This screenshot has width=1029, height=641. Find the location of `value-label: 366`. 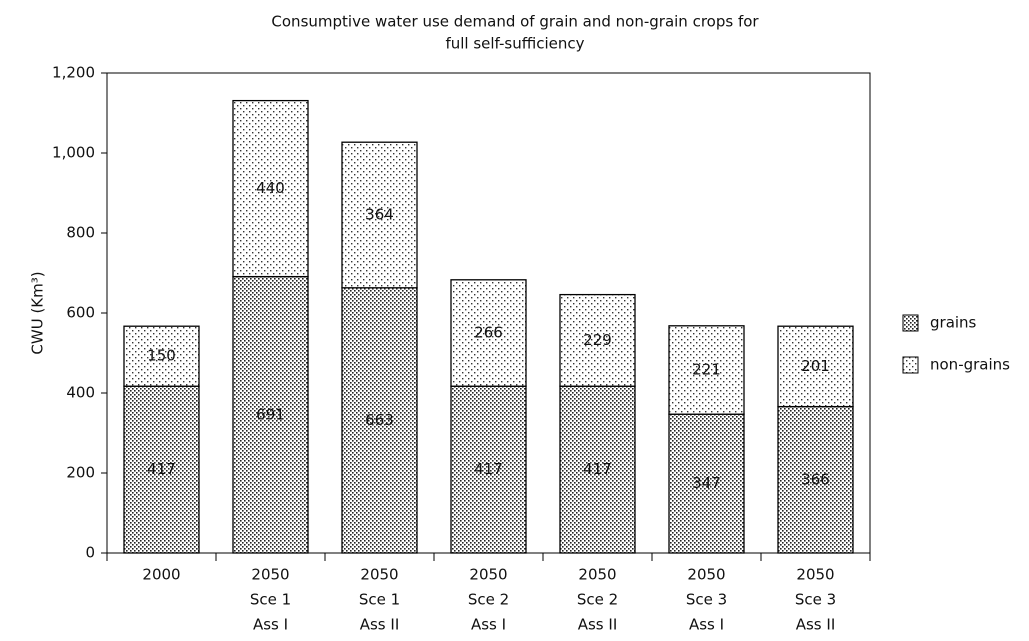

value-label: 366 is located at coordinates (815, 479).